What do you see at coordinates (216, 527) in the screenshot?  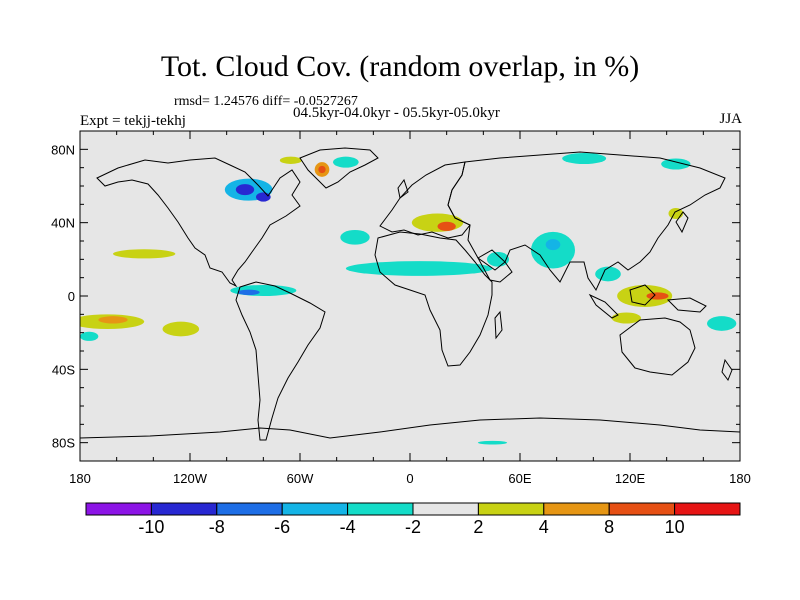 I see `colorbar-label: -8` at bounding box center [216, 527].